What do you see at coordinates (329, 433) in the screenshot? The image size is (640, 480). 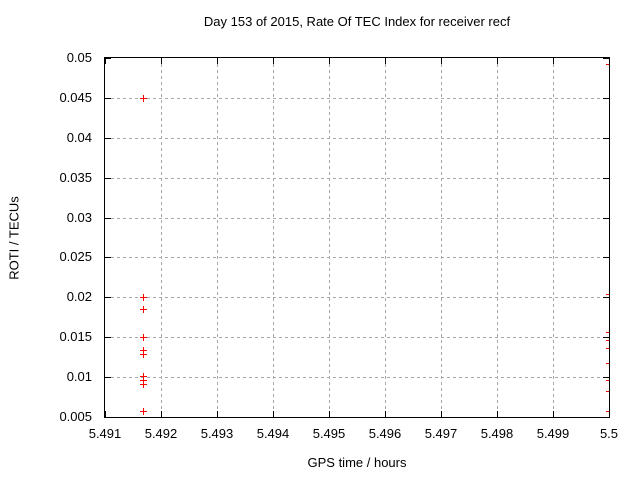 I see `x-tick-label: 5.495` at bounding box center [329, 433].